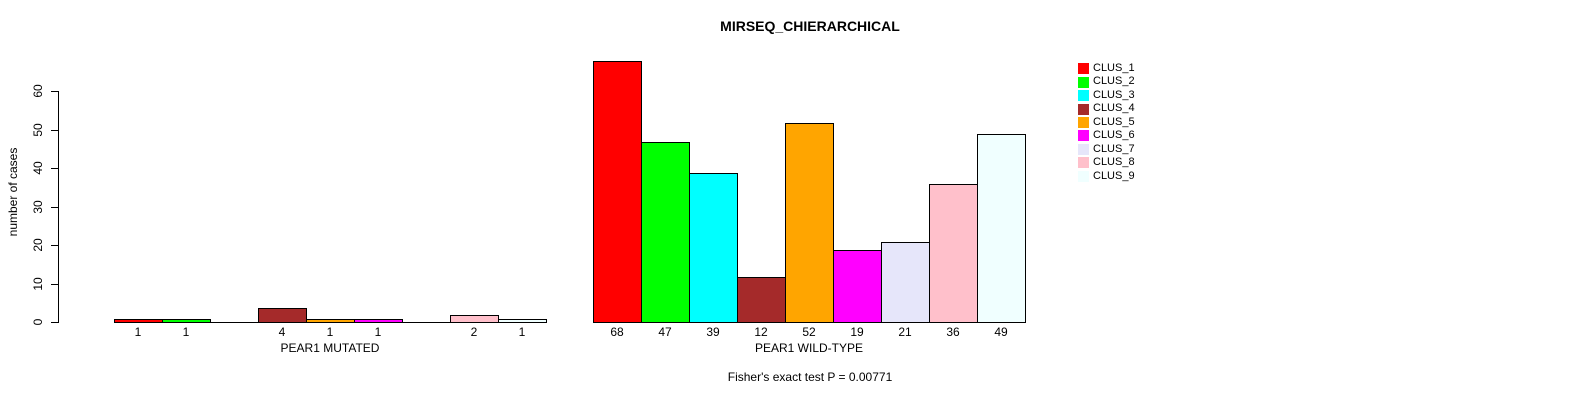 The width and height of the screenshot is (1590, 400). Describe the element at coordinates (1114, 121) in the screenshot. I see `legend-label: CLUS_5` at that location.